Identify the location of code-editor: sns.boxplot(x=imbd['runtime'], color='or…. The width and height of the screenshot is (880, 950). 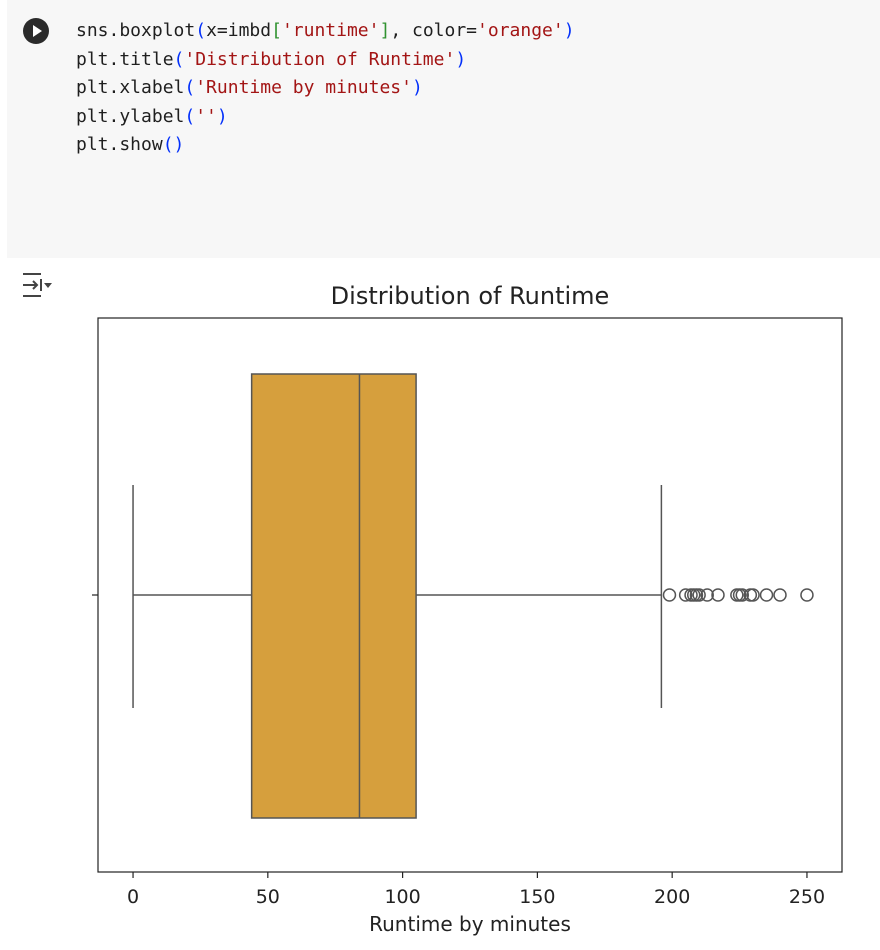
(325, 88).